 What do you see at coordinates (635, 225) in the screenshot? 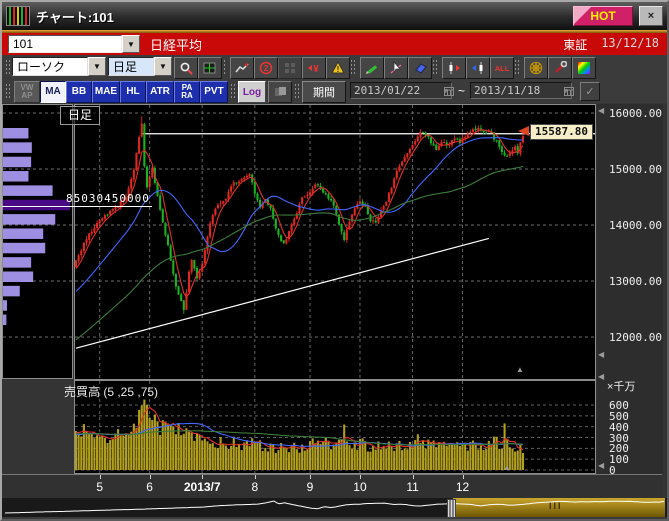
I see `price-axis-label: 14000.00` at bounding box center [635, 225].